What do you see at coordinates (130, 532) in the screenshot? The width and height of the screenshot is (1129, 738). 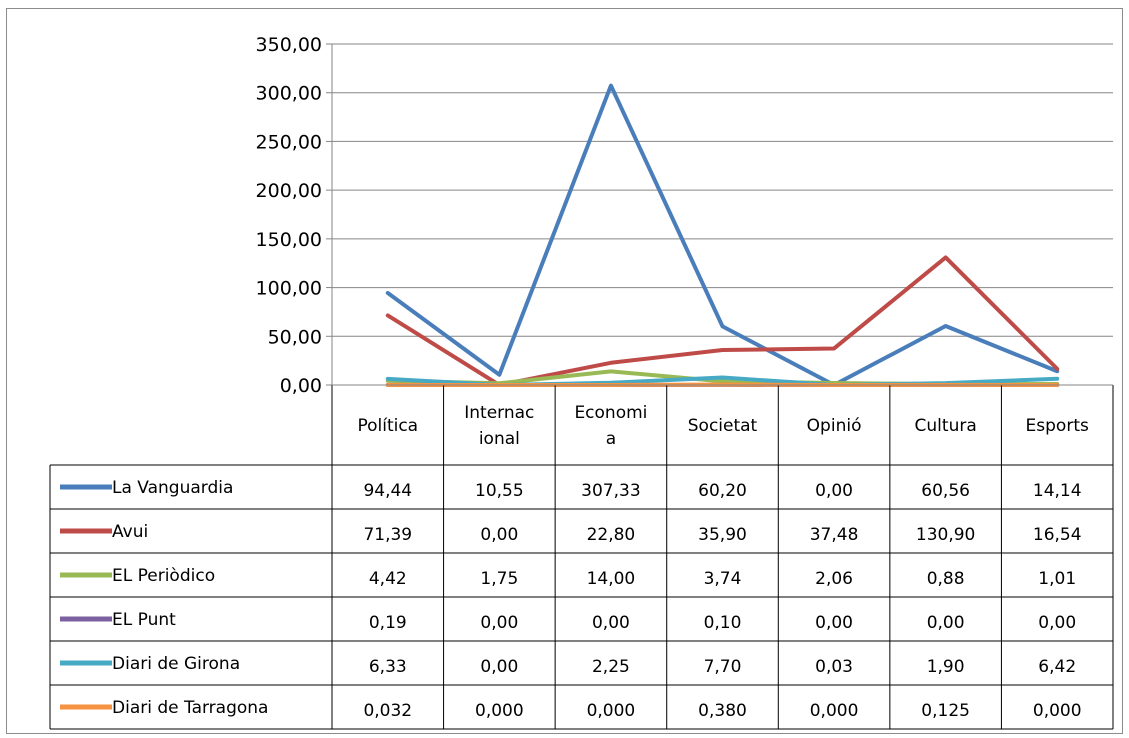 I see `series-name: Avui` at bounding box center [130, 532].